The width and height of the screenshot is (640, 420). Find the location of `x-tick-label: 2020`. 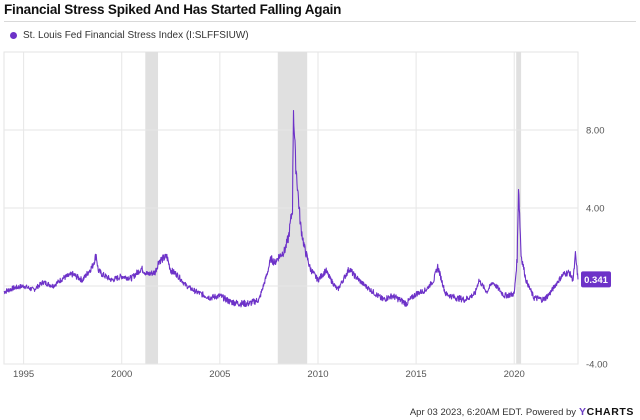

x-tick-label: 2020 is located at coordinates (514, 374).